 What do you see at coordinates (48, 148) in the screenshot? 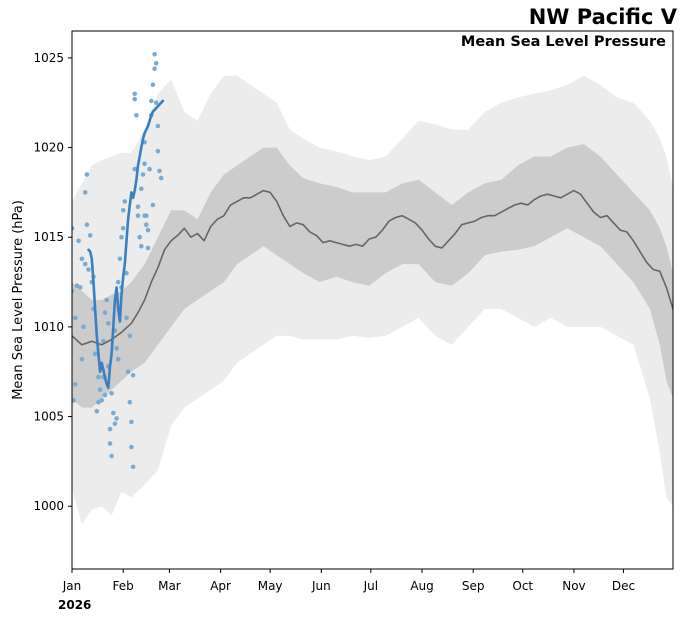
I see `y-tick-label: 1020` at bounding box center [48, 148].